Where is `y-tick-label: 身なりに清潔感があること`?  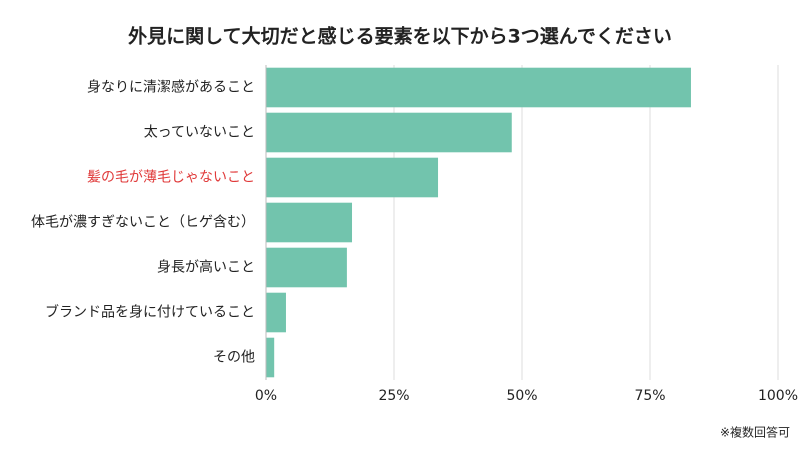 y-tick-label: 身なりに清潔感があること is located at coordinates (171, 87).